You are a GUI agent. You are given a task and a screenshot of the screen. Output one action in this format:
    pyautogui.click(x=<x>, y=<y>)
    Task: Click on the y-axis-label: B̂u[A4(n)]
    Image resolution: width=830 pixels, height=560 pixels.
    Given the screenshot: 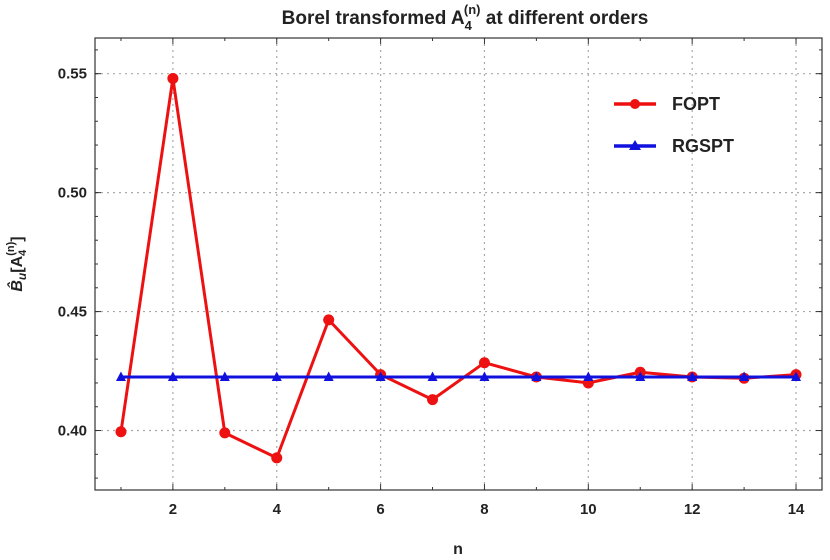 What is the action you would take?
    pyautogui.click(x=17, y=263)
    